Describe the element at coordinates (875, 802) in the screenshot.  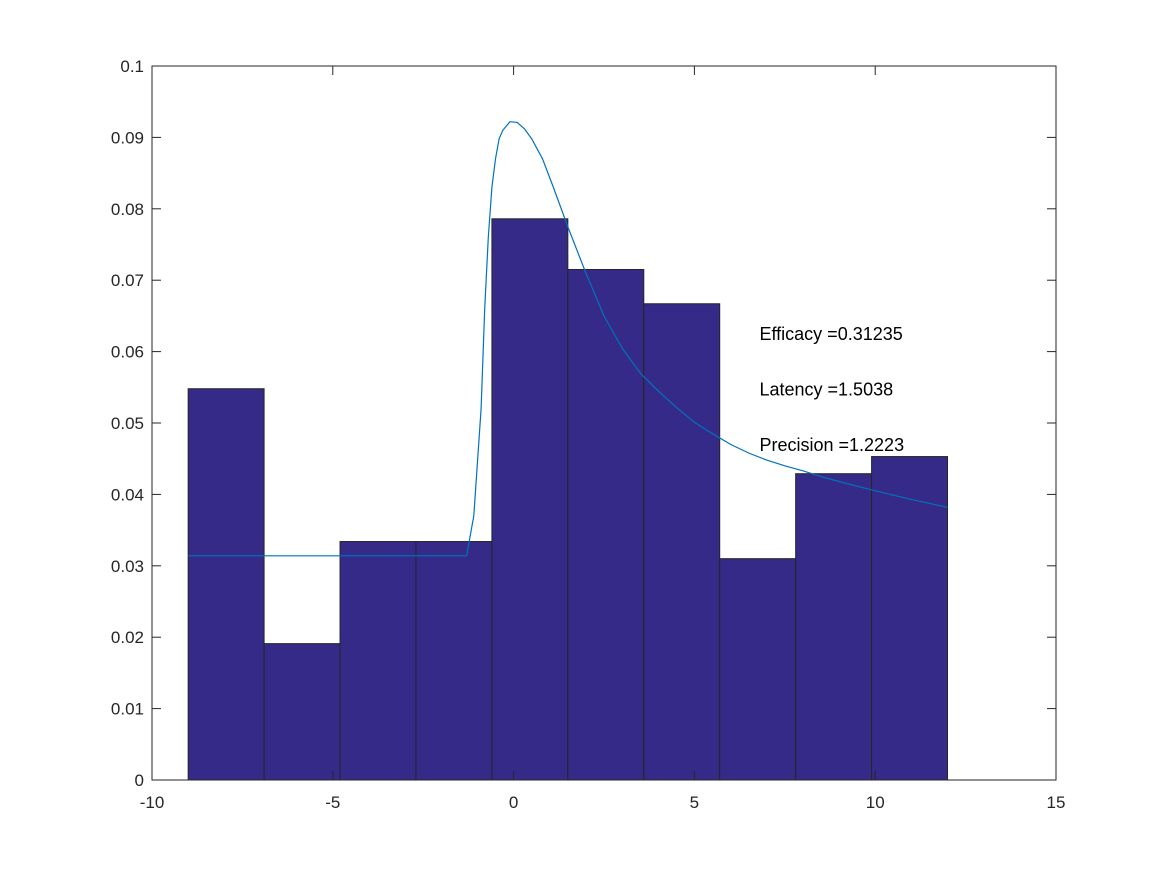
I see `x-tick-label: 10` at that location.